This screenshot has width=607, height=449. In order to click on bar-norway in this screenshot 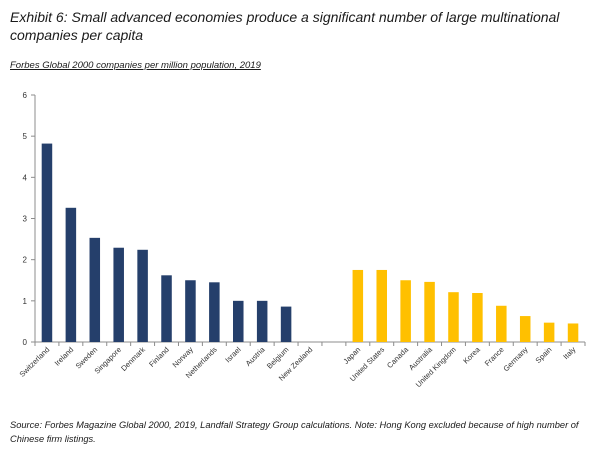, I will do `click(190, 311)`.